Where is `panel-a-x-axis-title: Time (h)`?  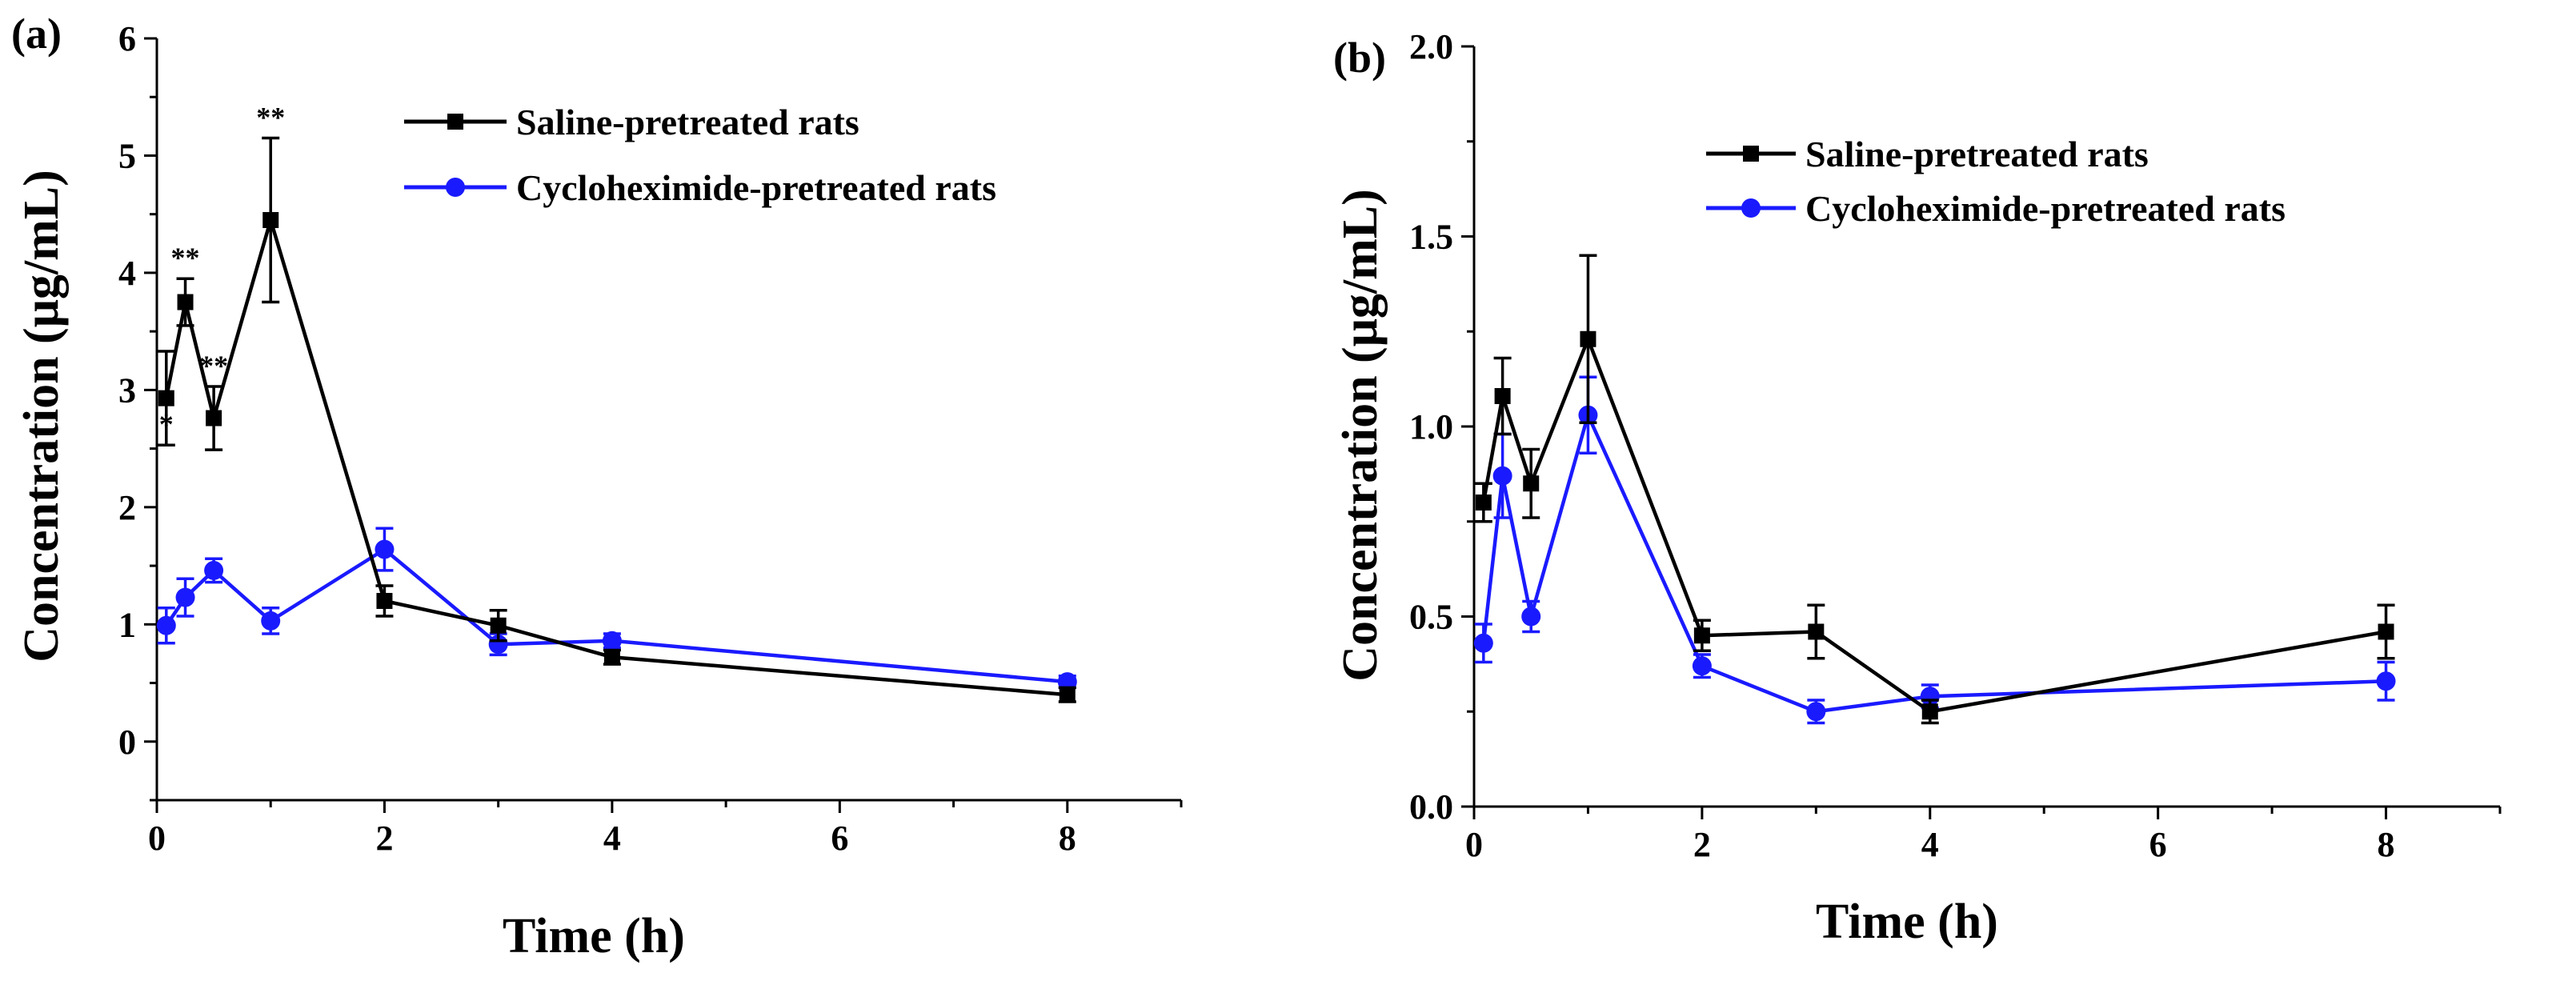
panel-a-x-axis-title: Time (h) is located at coordinates (594, 936).